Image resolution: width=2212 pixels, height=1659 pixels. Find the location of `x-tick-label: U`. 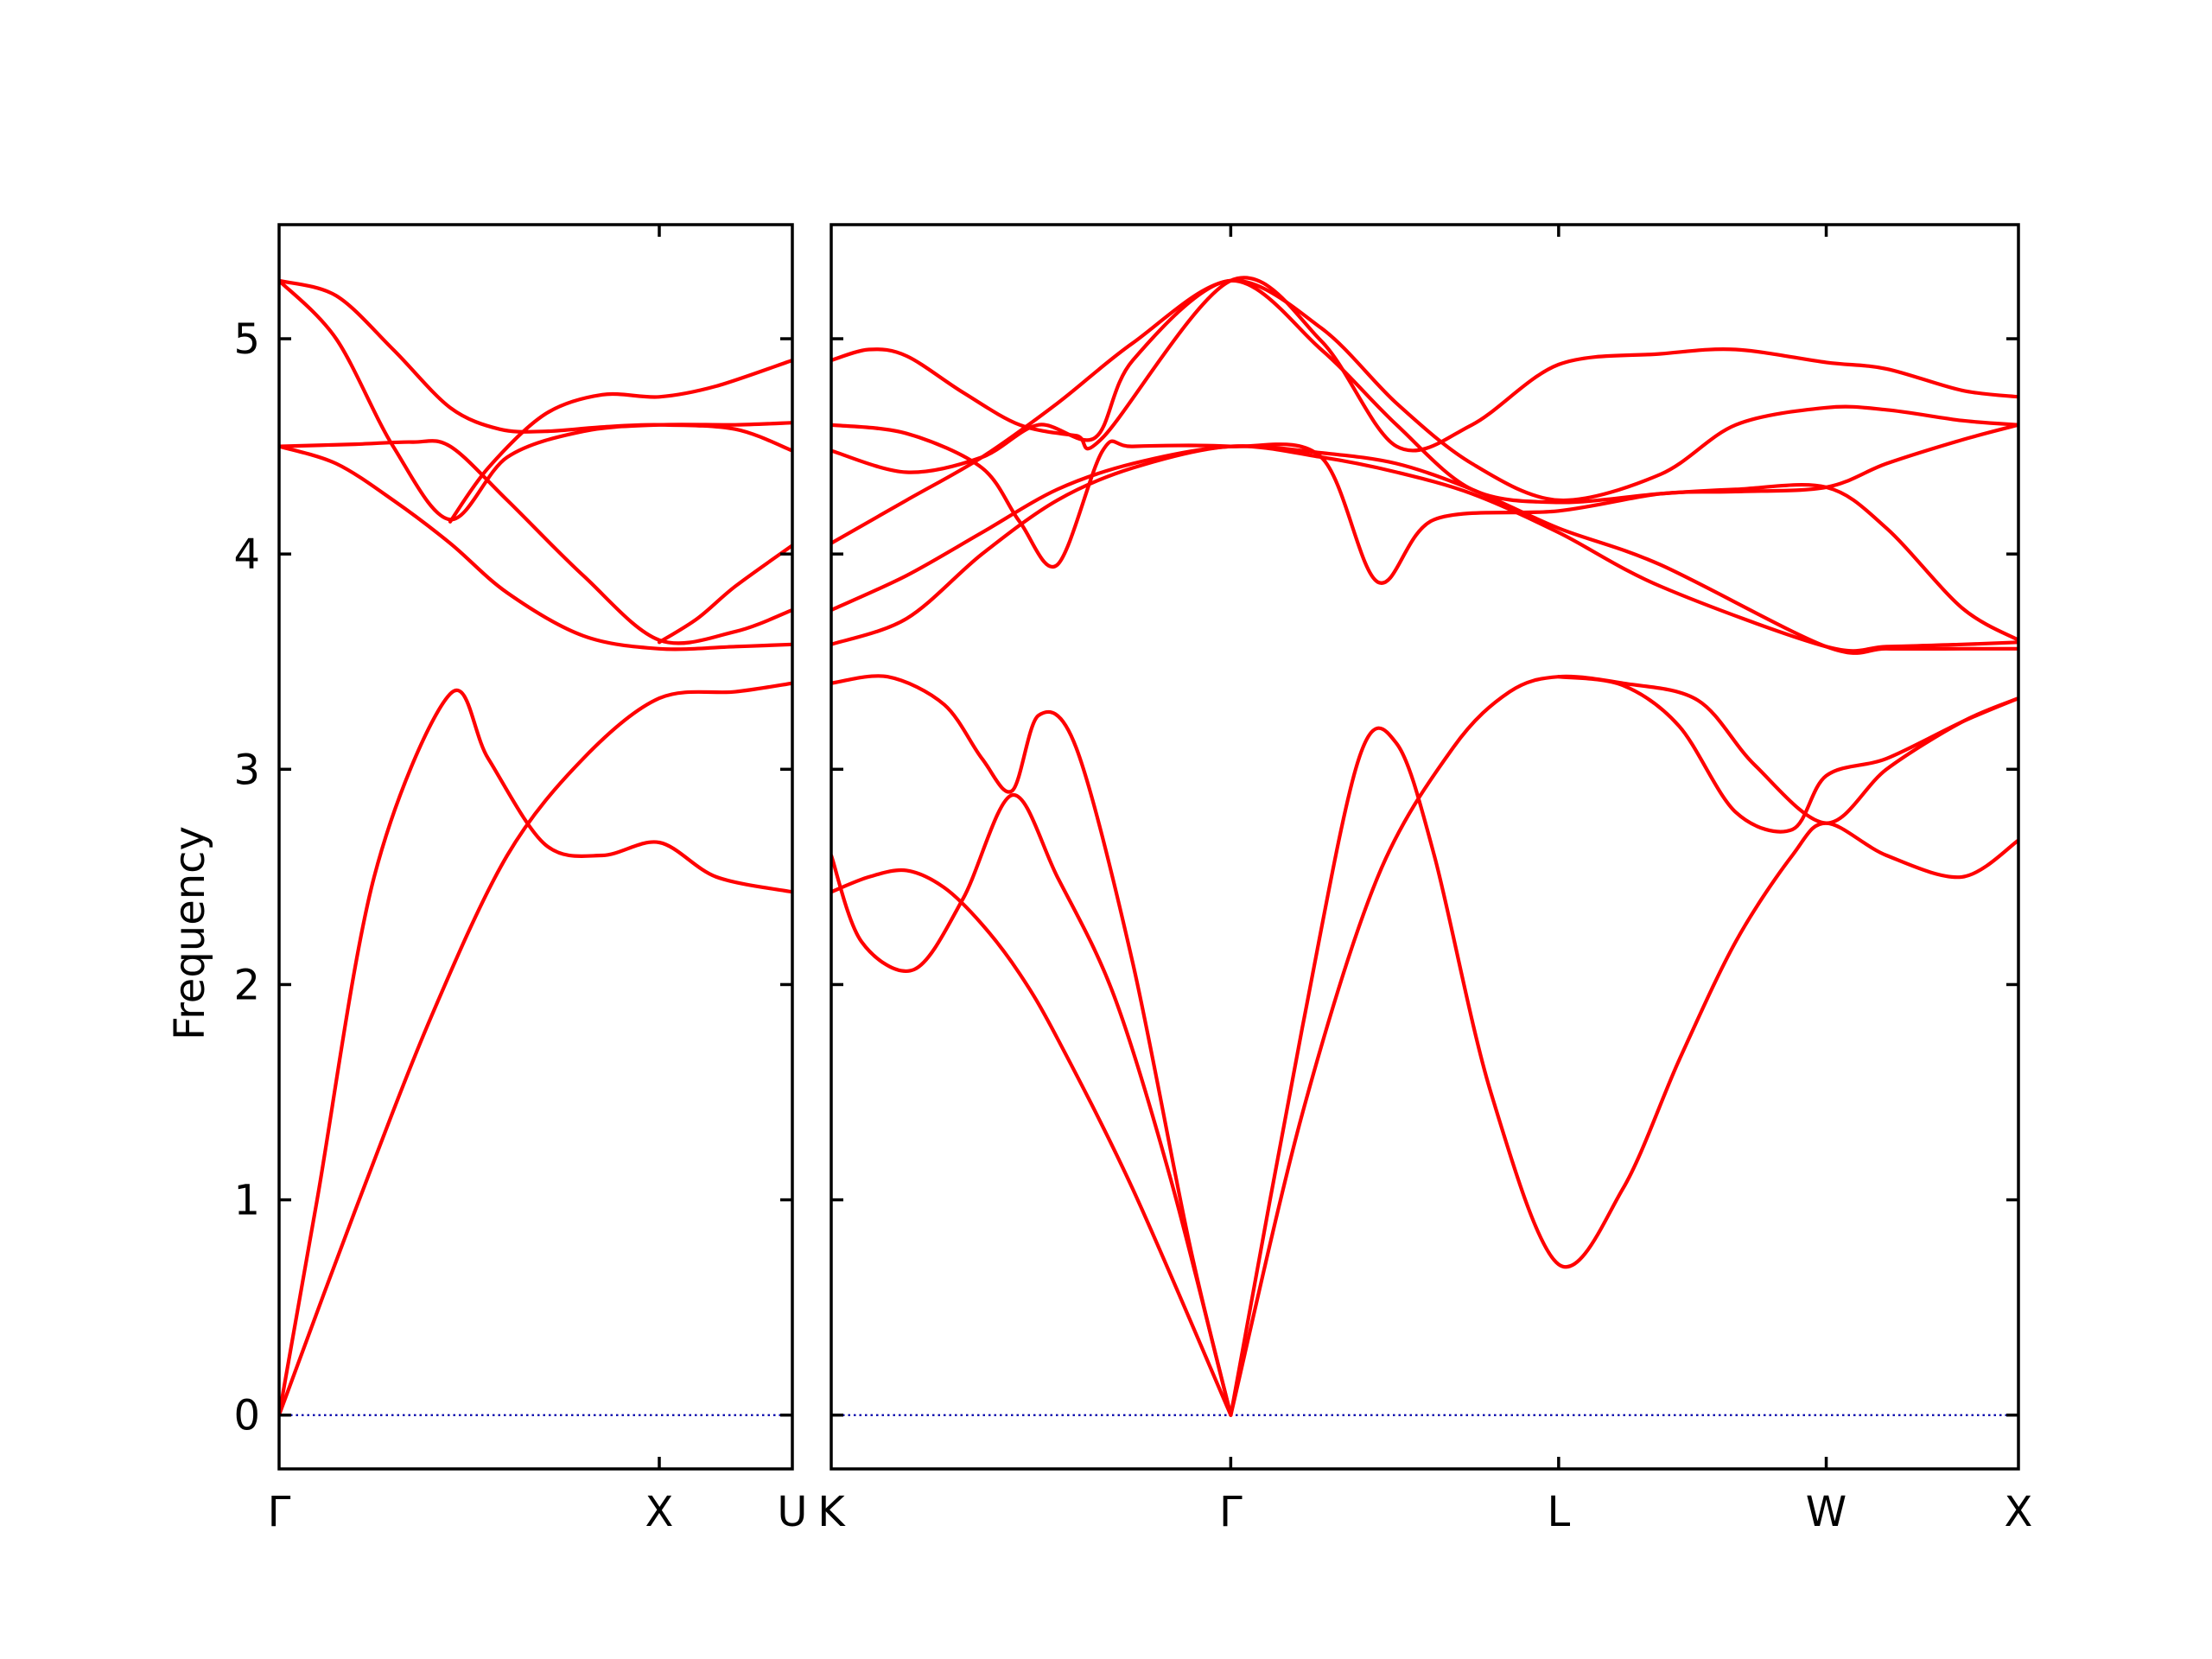

x-tick-label: U is located at coordinates (792, 1512).